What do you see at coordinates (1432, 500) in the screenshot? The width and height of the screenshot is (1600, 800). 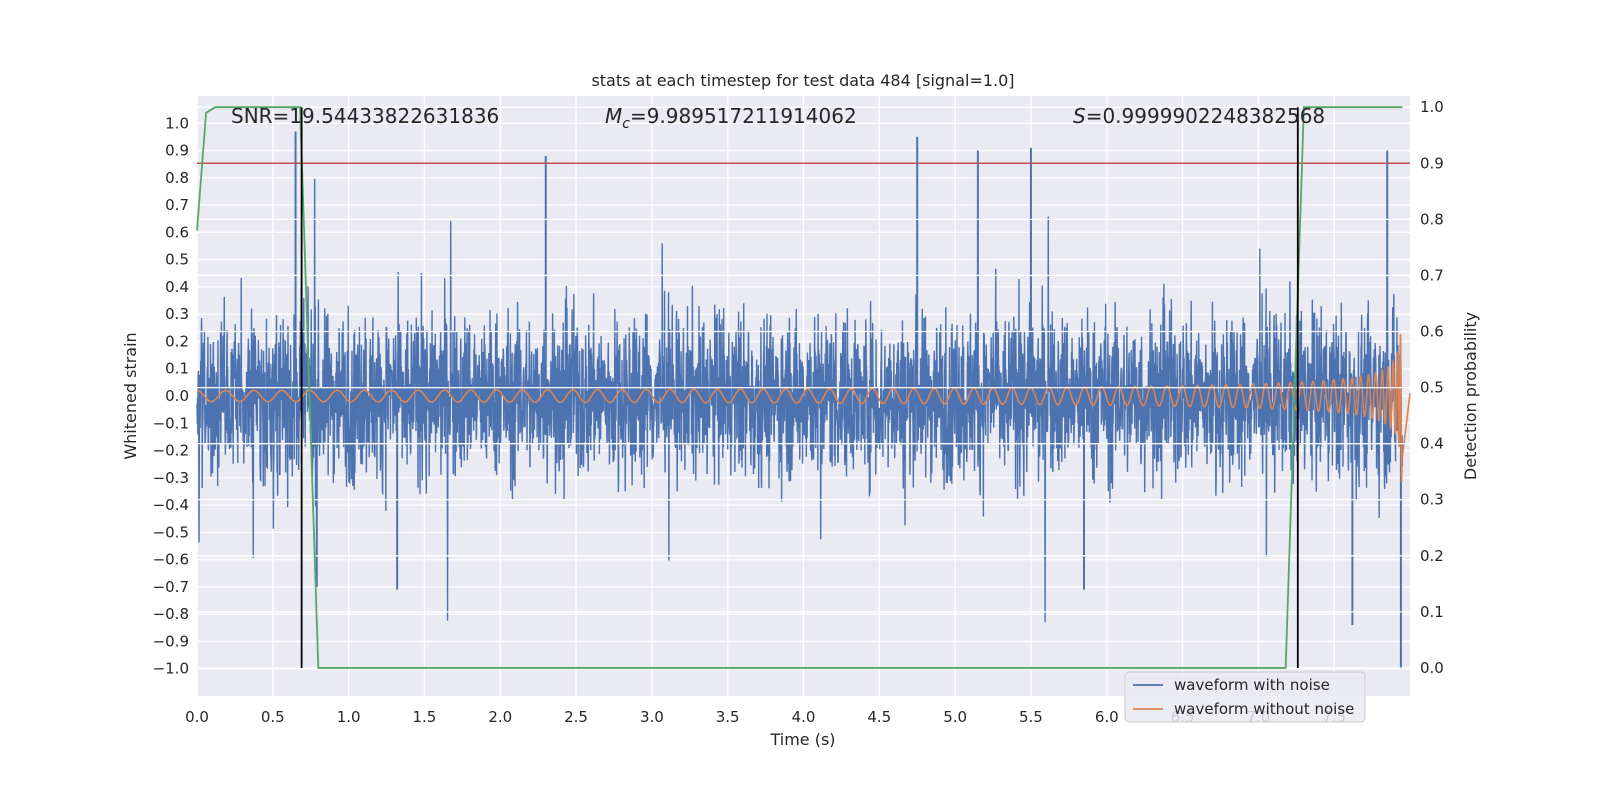 I see `right-tick-label: 0.3` at bounding box center [1432, 500].